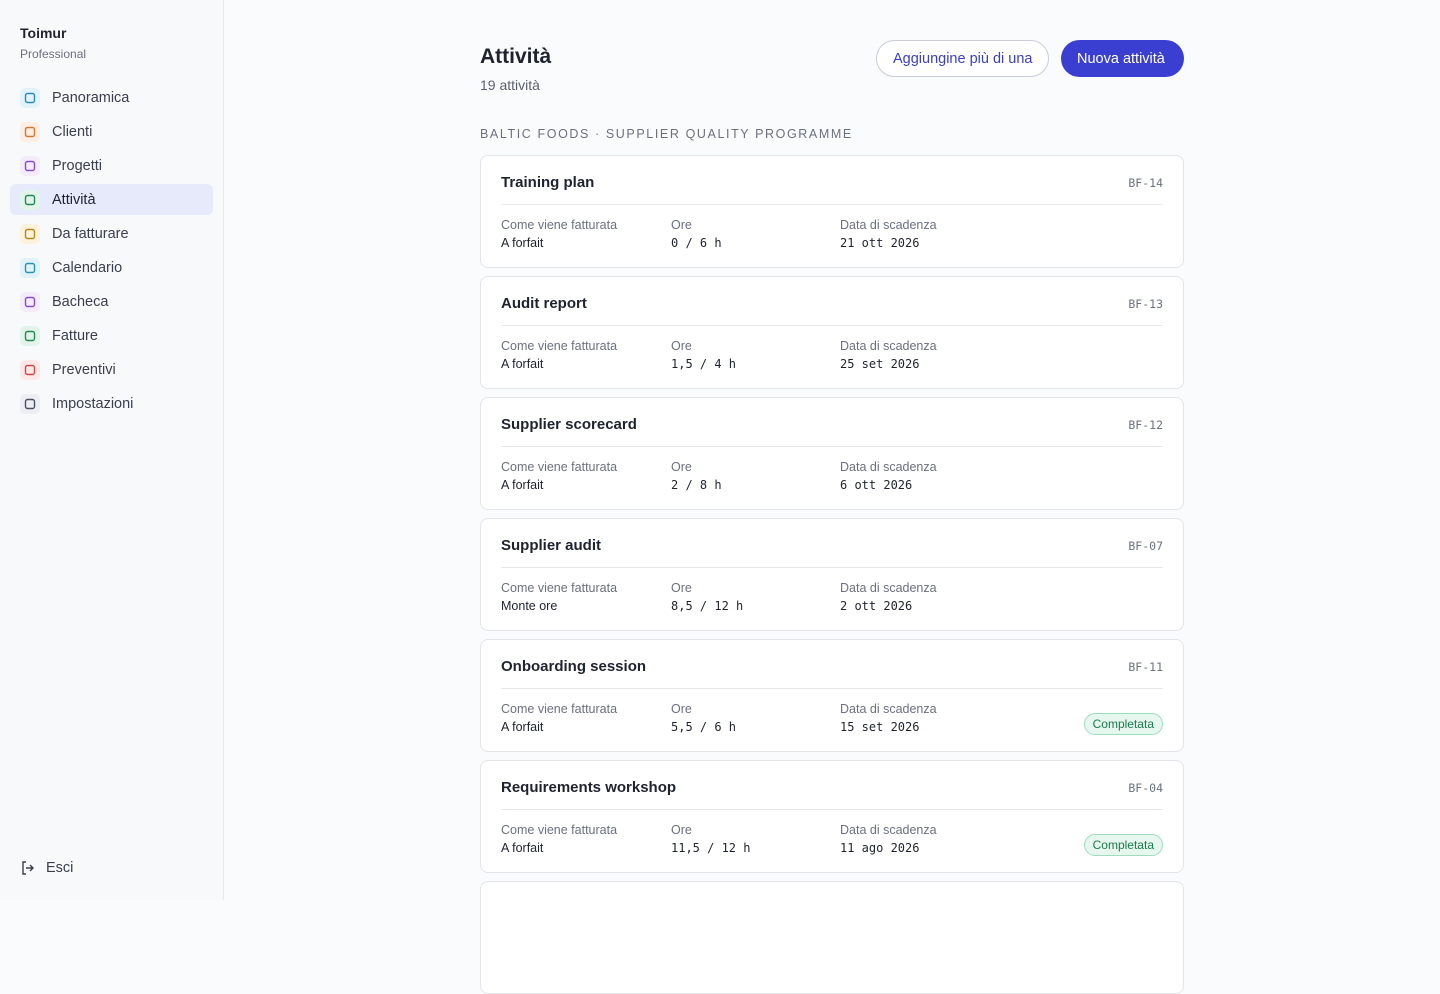  Describe the element at coordinates (880, 727) in the screenshot. I see `field-value: 15 set 2026` at that location.